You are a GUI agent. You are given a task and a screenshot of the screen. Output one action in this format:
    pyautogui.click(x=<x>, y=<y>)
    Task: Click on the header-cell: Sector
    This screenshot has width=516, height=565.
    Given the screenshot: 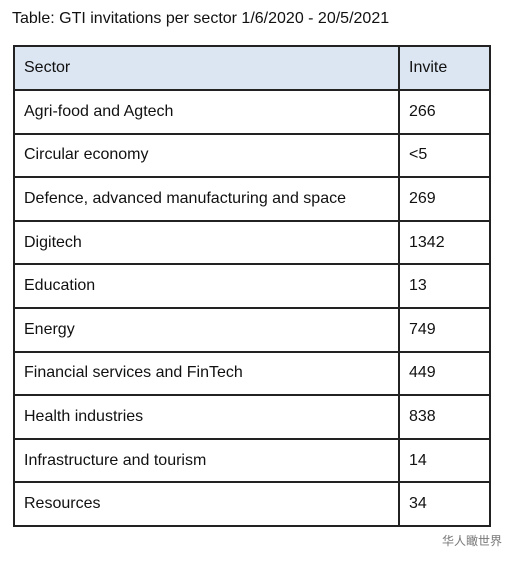 What is the action you would take?
    pyautogui.click(x=206, y=68)
    